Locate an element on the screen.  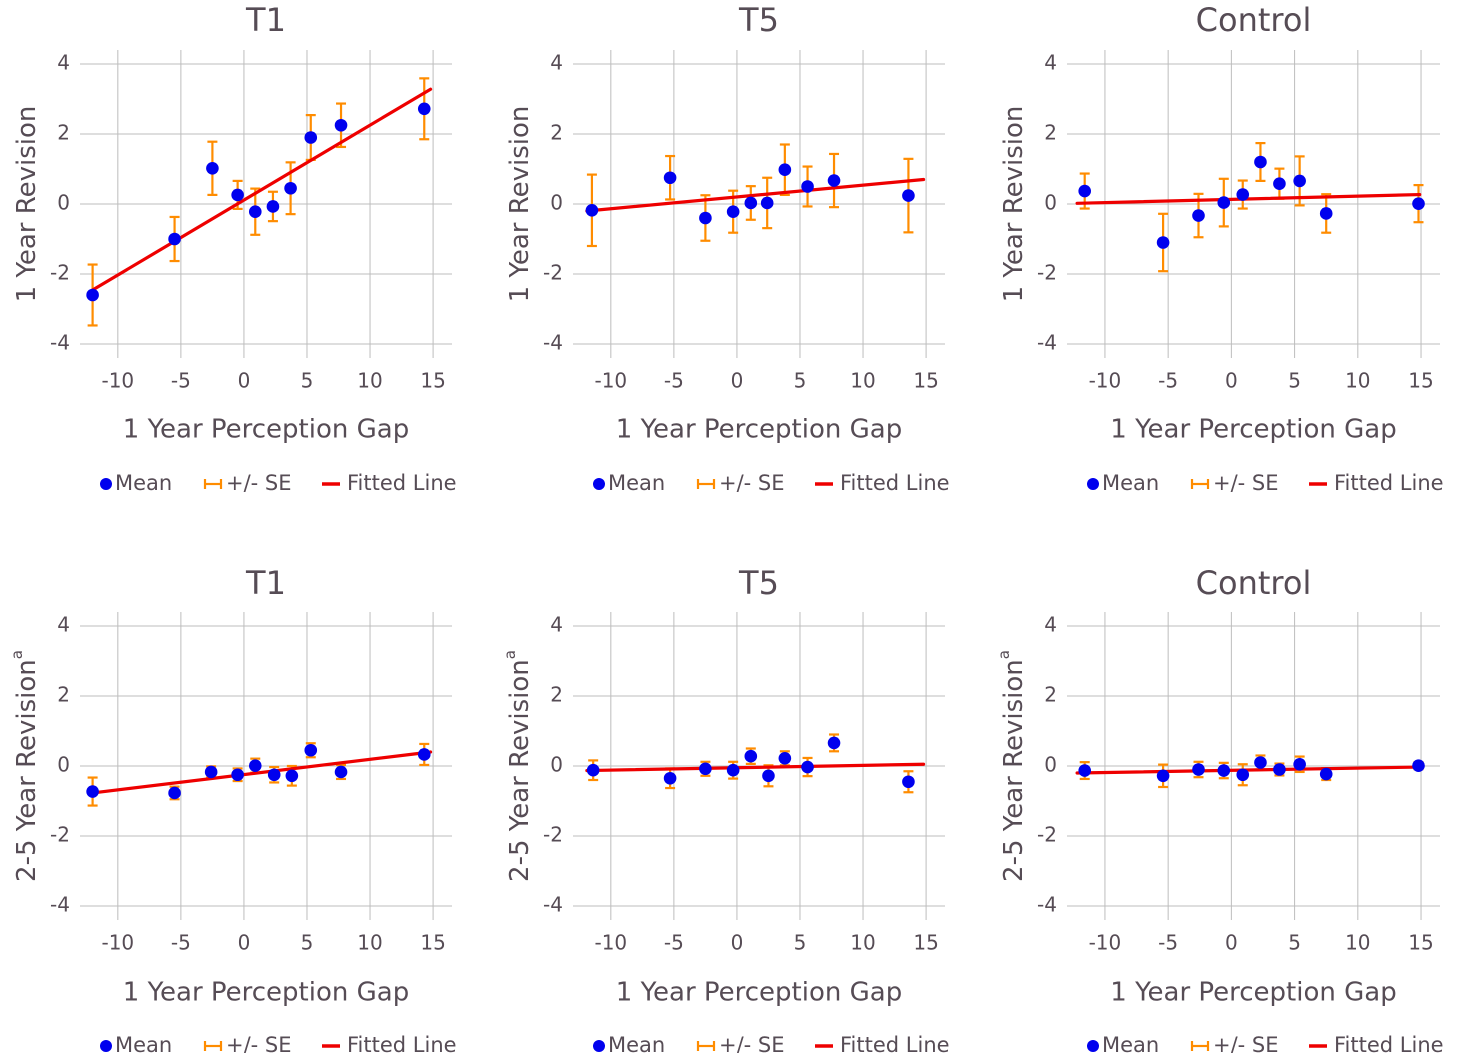
y-axis-label-text: 1 Year Revision is located at coordinates (520, 204).